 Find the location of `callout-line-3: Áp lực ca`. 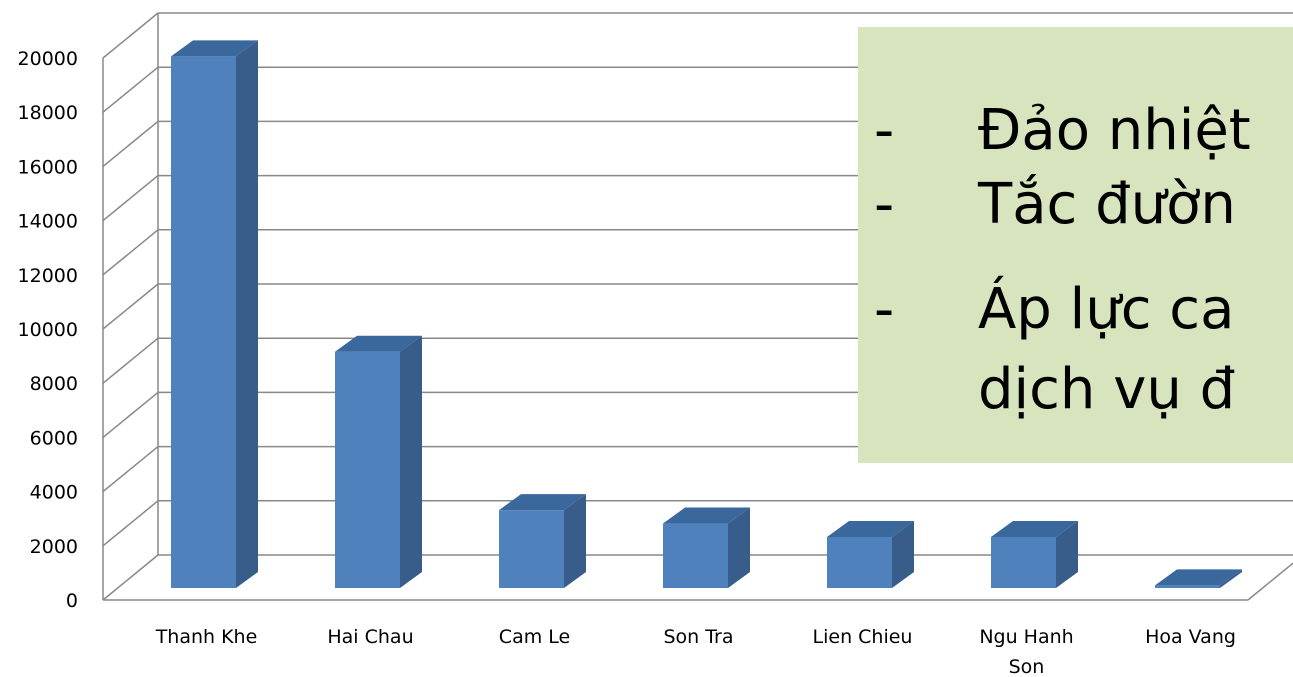

callout-line-3: Áp lực ca is located at coordinates (1106, 309).